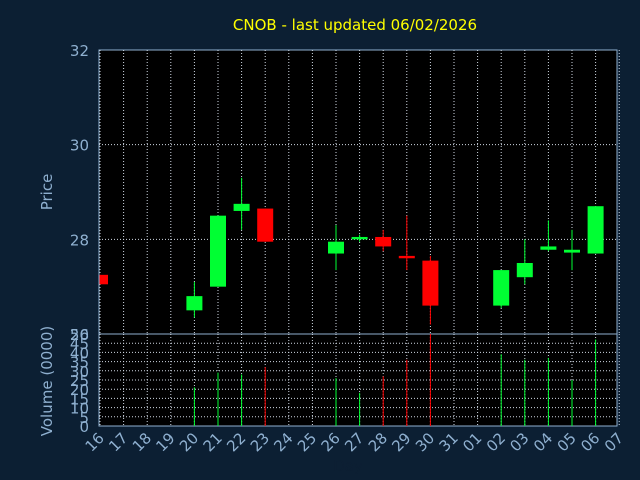  Describe the element at coordinates (79, 381) in the screenshot. I see `volume-y-tick-label: 25` at that location.